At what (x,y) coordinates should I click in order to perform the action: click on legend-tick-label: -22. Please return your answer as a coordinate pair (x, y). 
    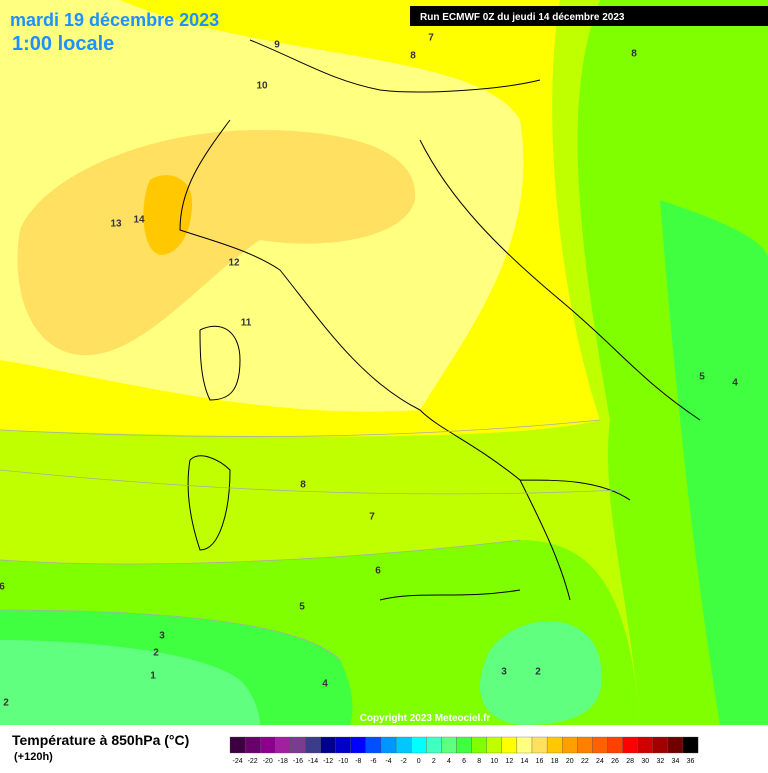
    Looking at the image, I should click on (253, 761).